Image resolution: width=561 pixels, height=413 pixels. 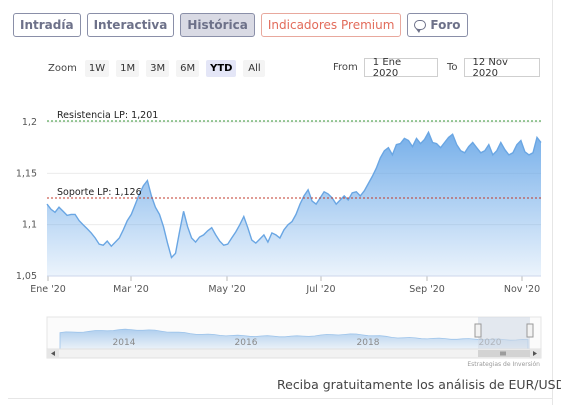 I want to click on to-date-input: 12 Nov 2020, so click(x=501, y=68).